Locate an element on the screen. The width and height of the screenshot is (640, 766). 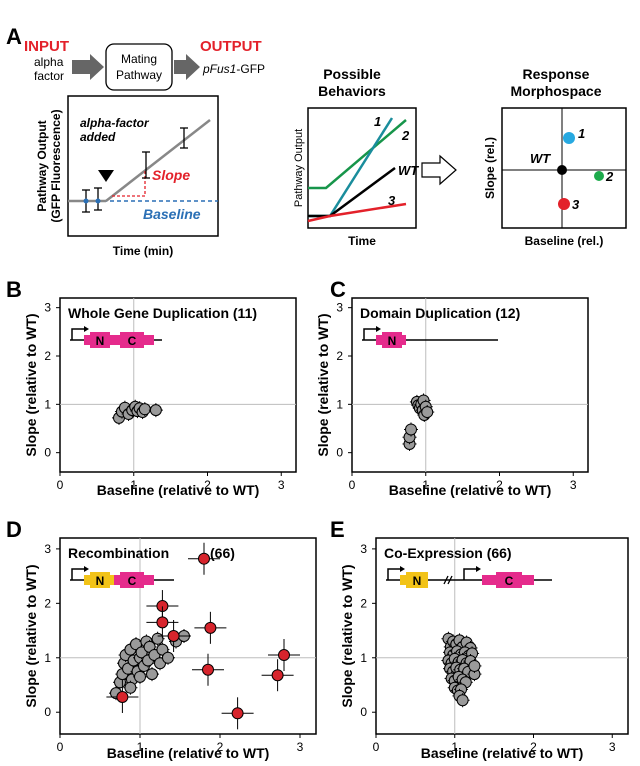
output-sub-rest: -GFP is located at coordinates (250, 69).